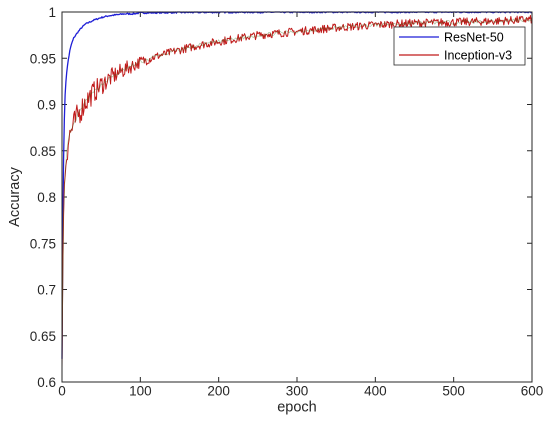  What do you see at coordinates (297, 391) in the screenshot?
I see `x-tick-label: 300` at bounding box center [297, 391].